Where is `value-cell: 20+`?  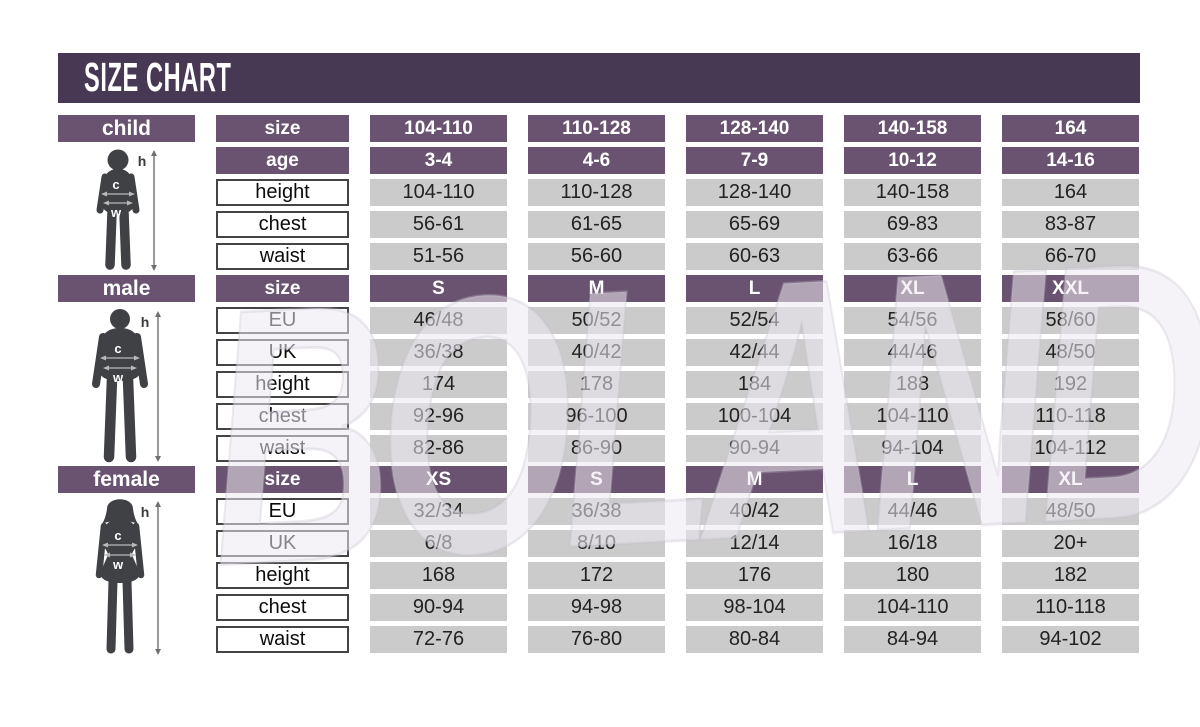
value-cell: 20+ is located at coordinates (1070, 543).